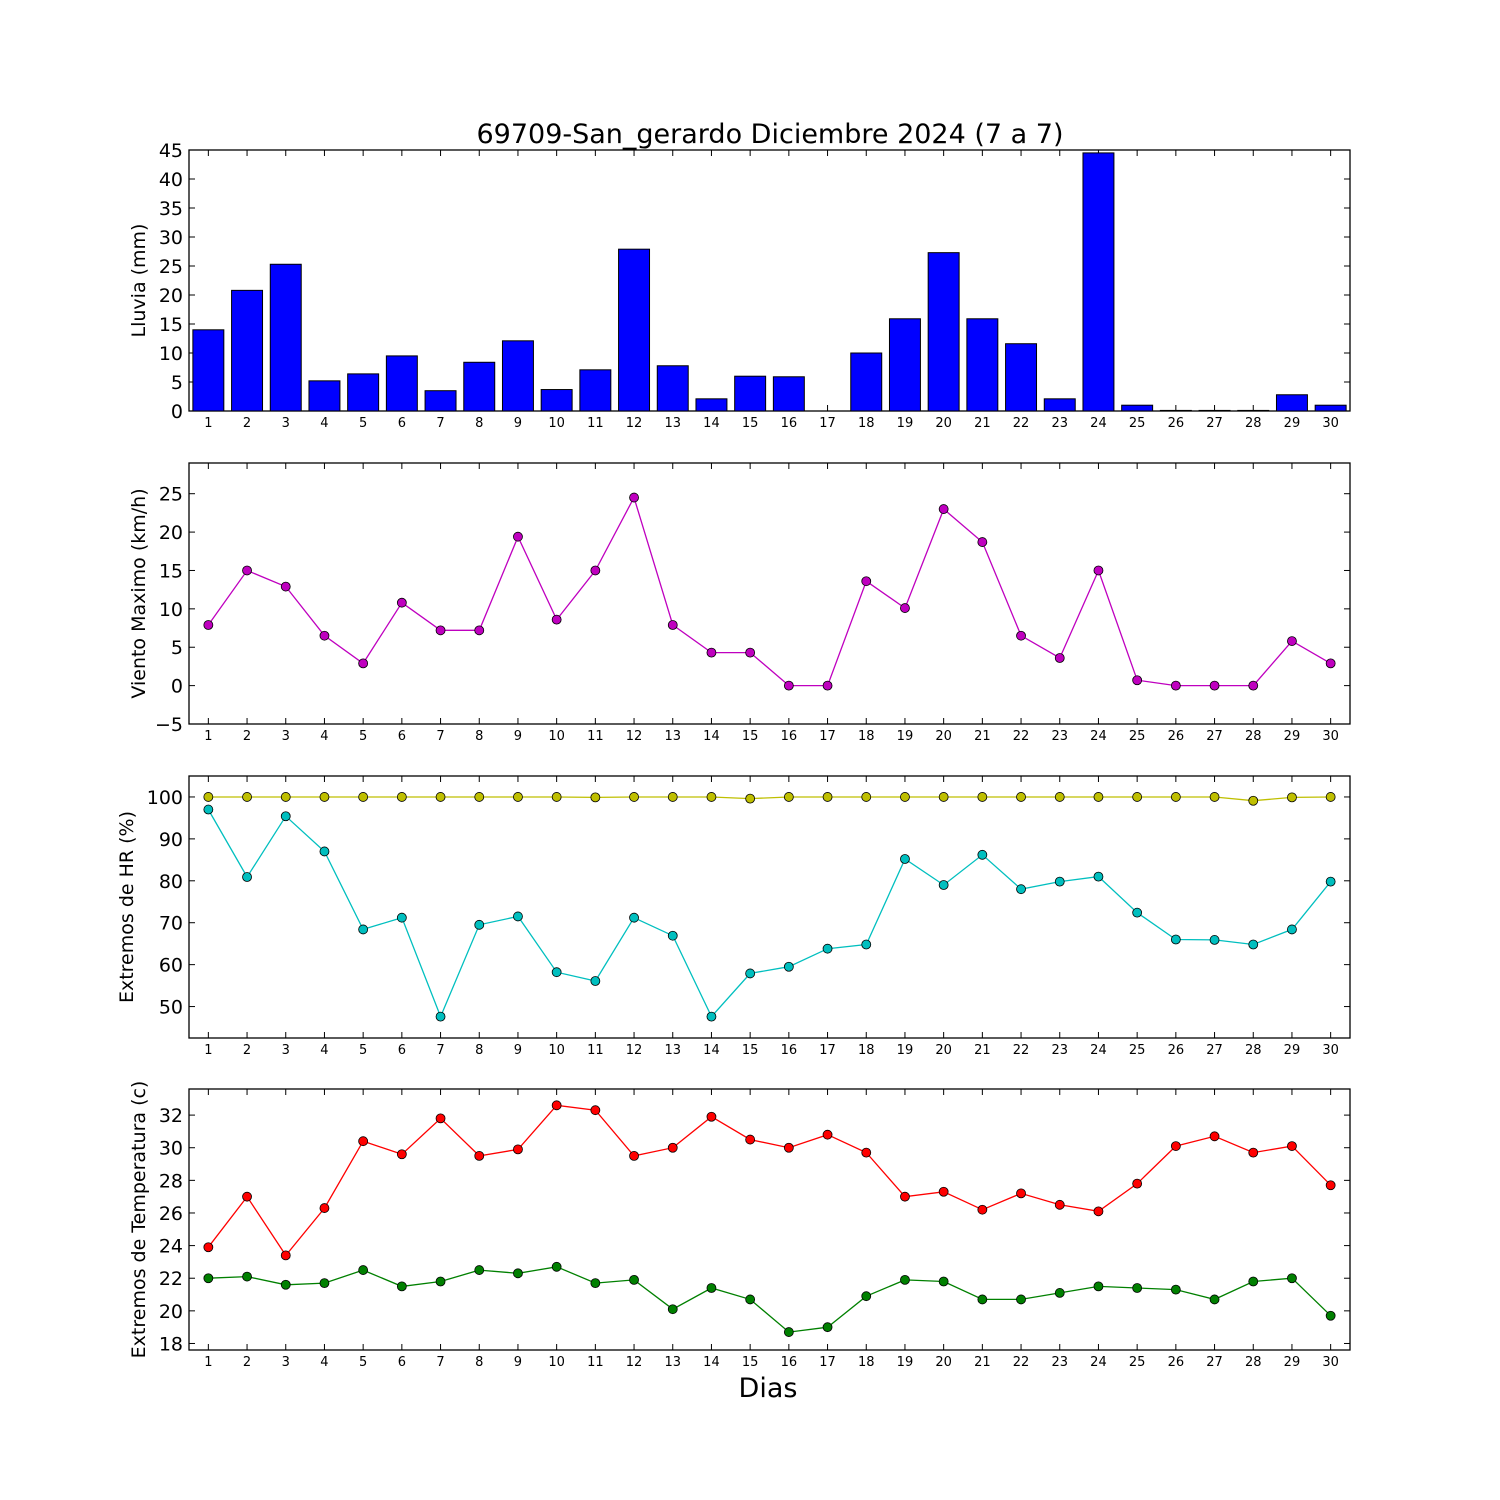 The height and width of the screenshot is (1500, 1500). What do you see at coordinates (1214, 736) in the screenshot?
I see `x-tick-label: 27` at bounding box center [1214, 736].